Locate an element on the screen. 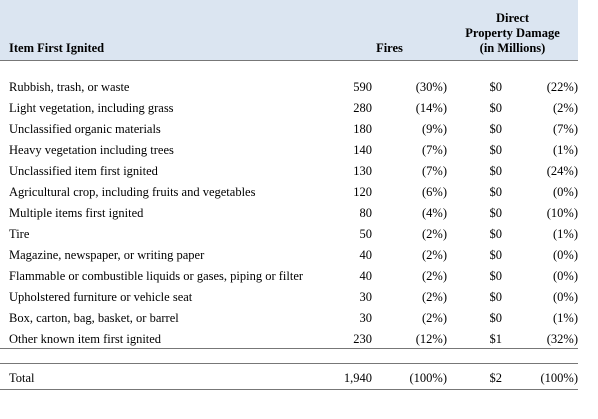  fires-cell: 230 is located at coordinates (347, 338).